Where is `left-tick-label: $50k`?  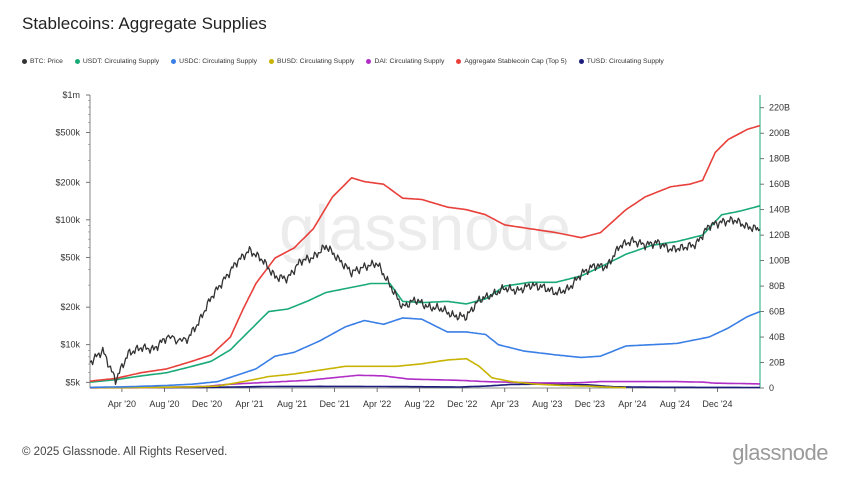
left-tick-label: $50k is located at coordinates (70, 257).